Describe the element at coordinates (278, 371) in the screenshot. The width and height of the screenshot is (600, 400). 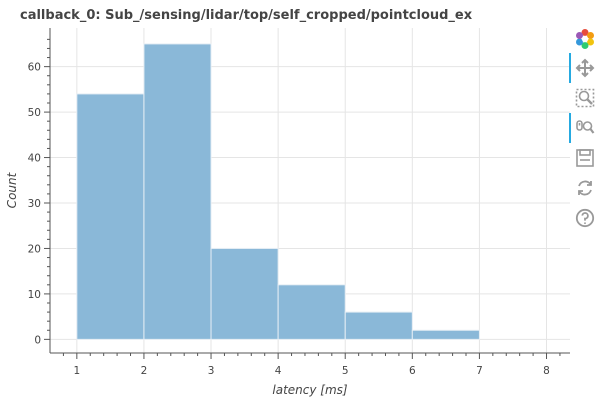
I see `x-tick-label: 4` at that location.